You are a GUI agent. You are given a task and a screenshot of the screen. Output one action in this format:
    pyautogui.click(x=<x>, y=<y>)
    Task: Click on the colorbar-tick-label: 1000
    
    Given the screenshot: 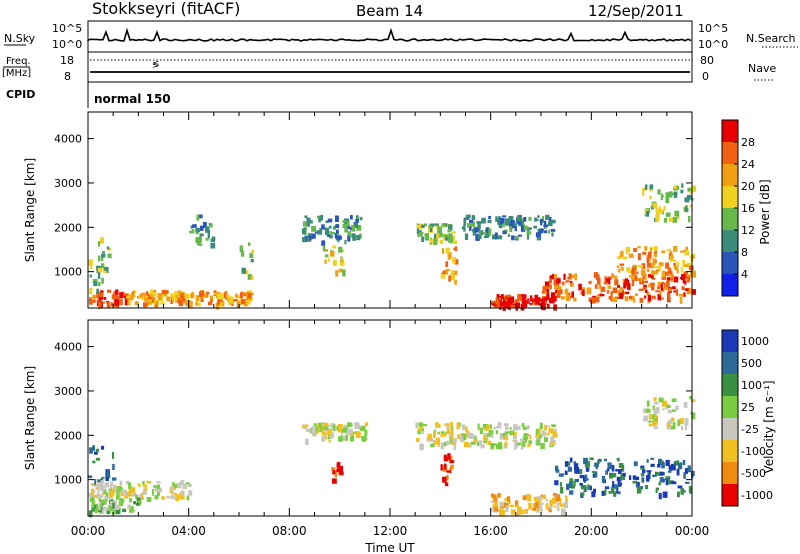 What is the action you would take?
    pyautogui.click(x=755, y=341)
    